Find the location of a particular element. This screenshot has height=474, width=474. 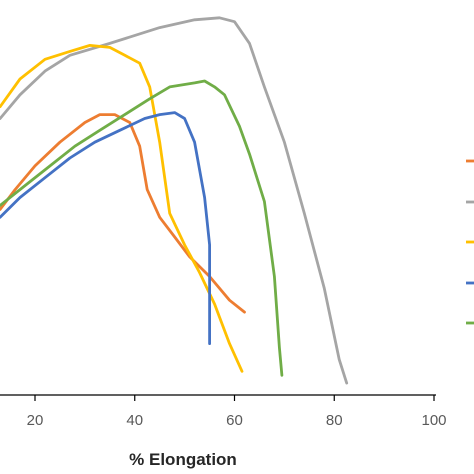

x-tick-label: 60 is located at coordinates (234, 420).